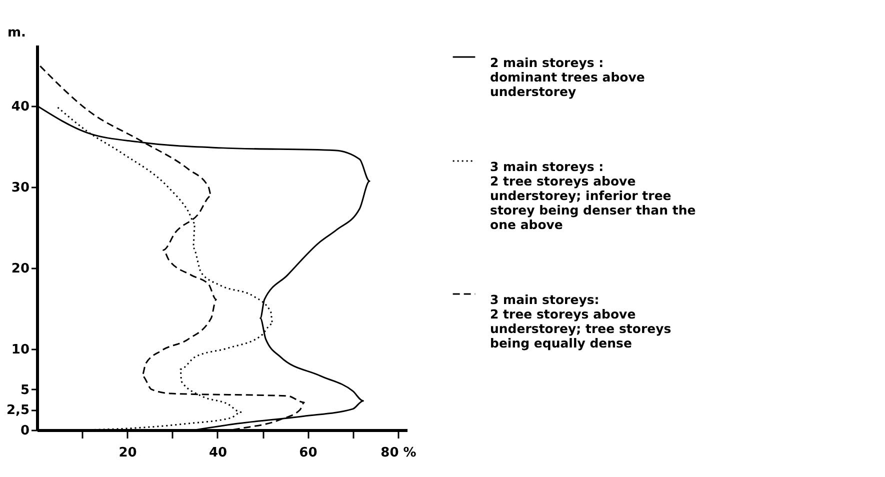  What do you see at coordinates (25, 431) in the screenshot?
I see `y-tick-label: 0` at bounding box center [25, 431].